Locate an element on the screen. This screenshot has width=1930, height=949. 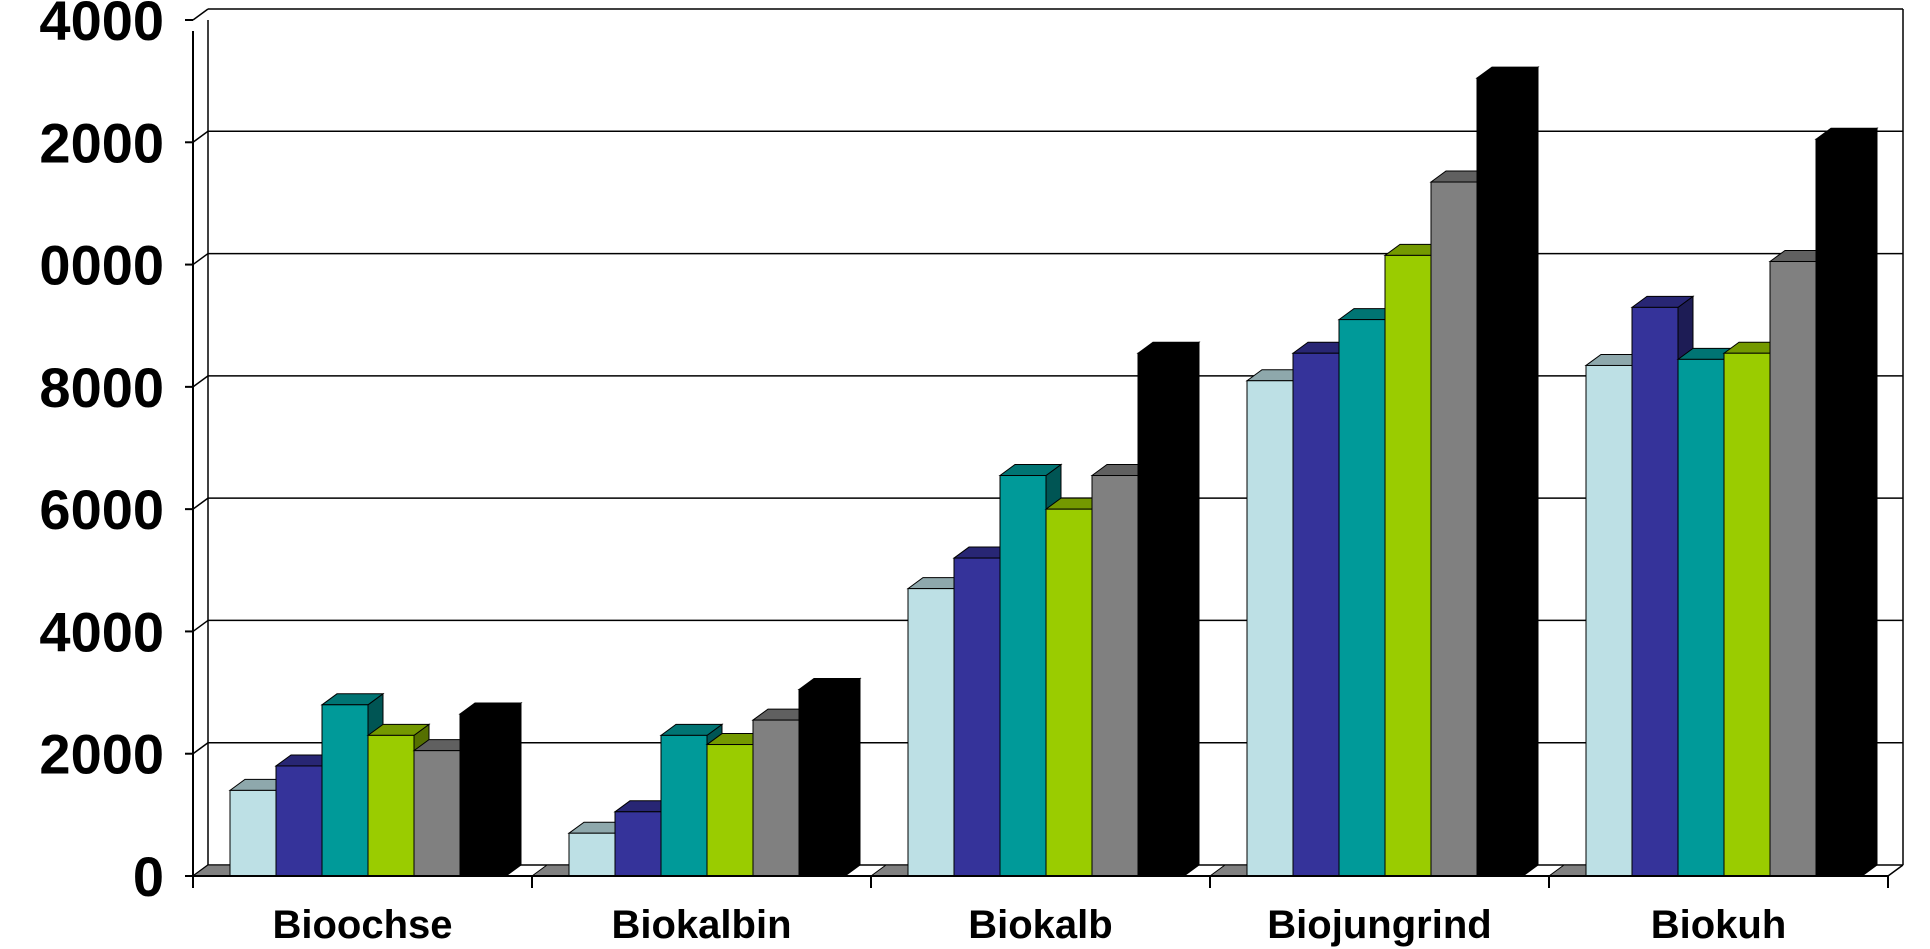
y-tick-label: 0 is located at coordinates (148, 876).